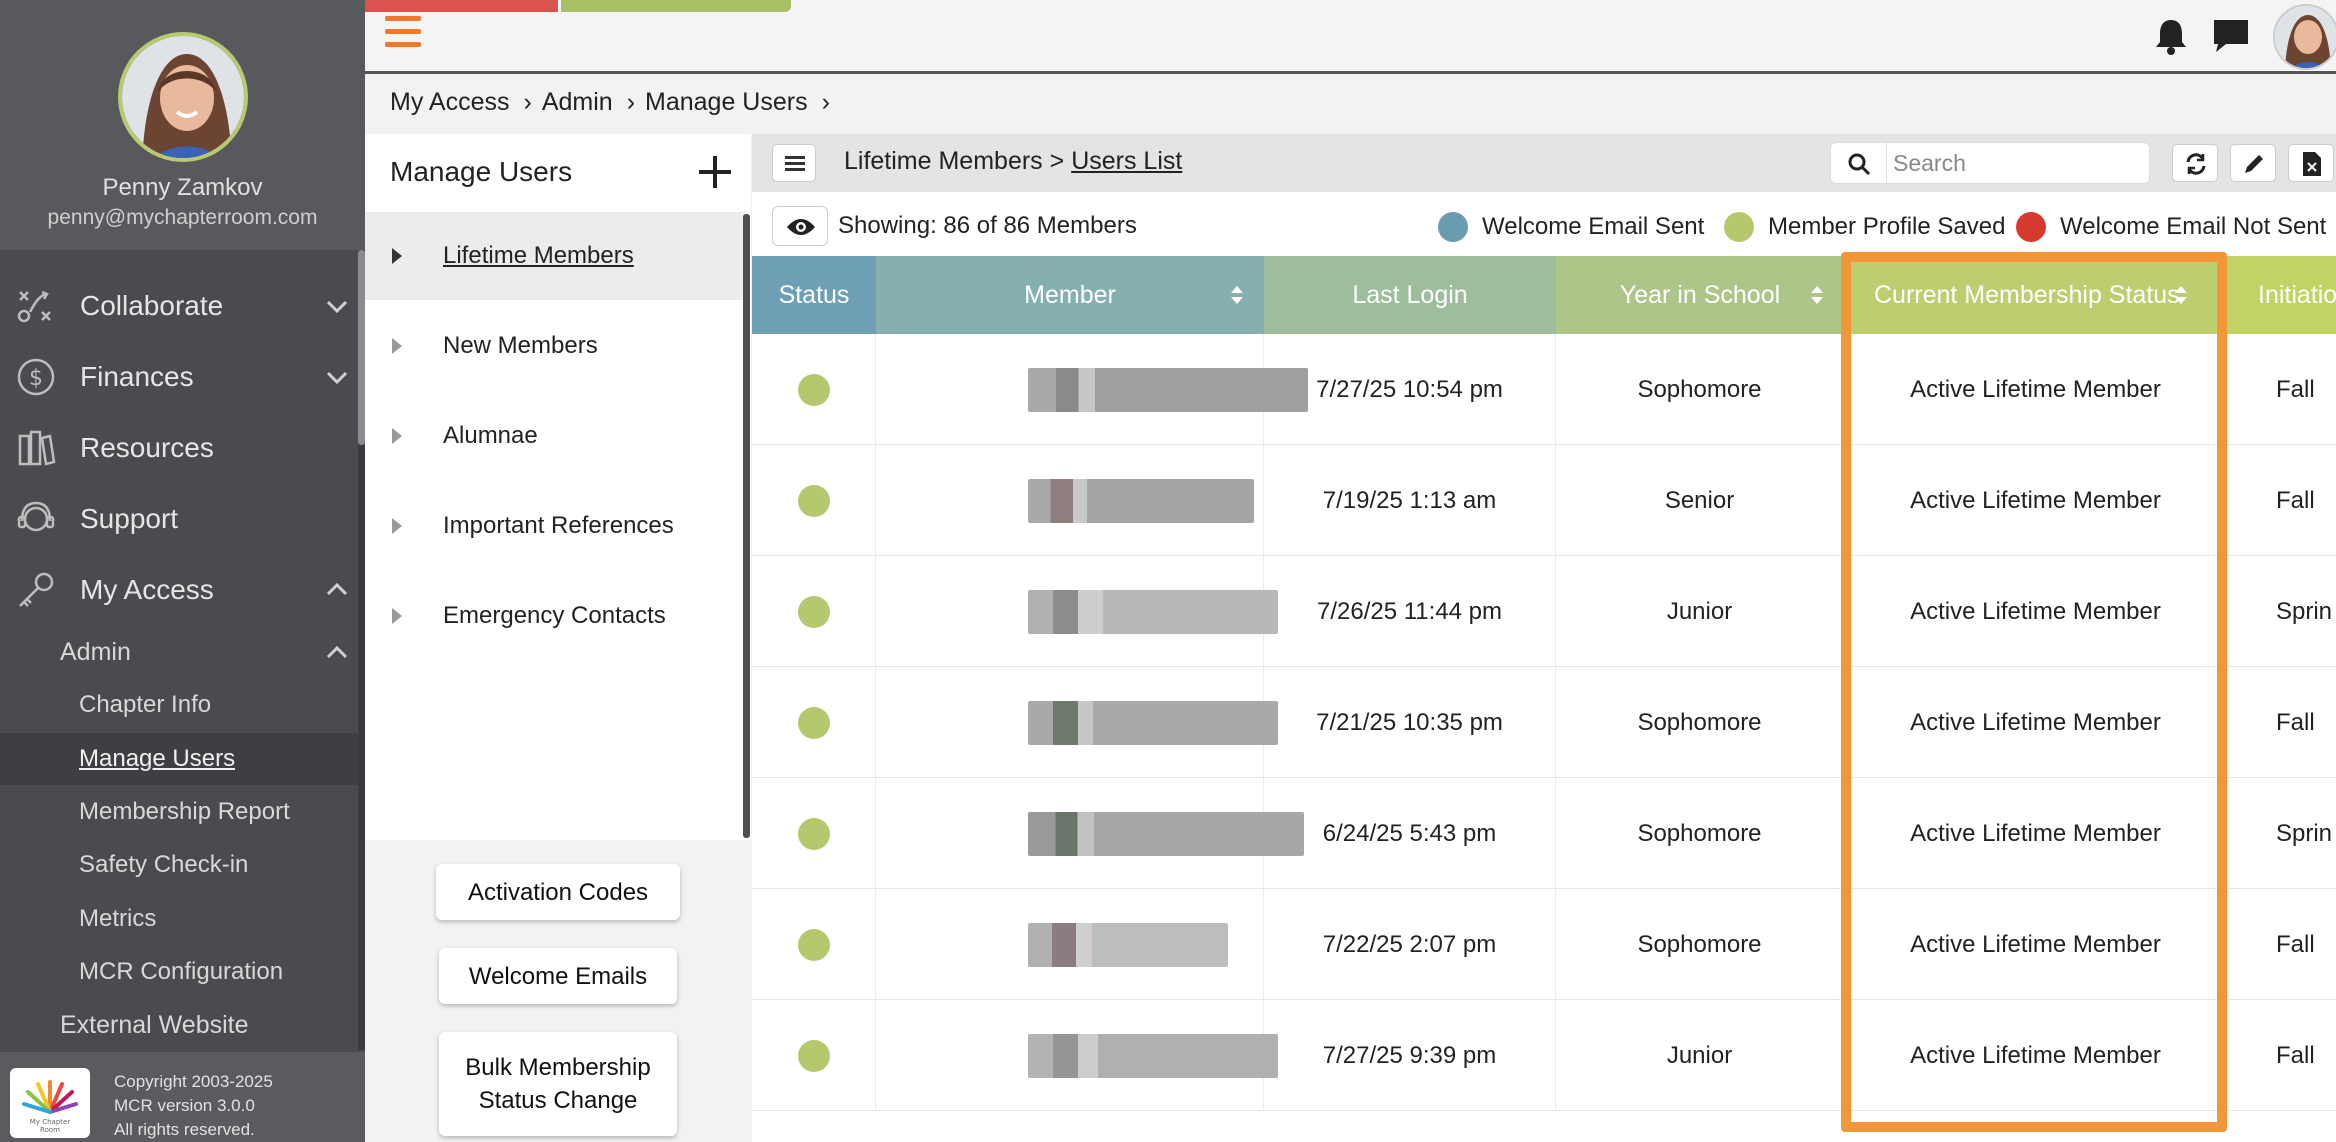 Image resolution: width=2336 pixels, height=1142 pixels. Describe the element at coordinates (555, 436) in the screenshot. I see `tree-item-alumnae: Alumnae` at that location.